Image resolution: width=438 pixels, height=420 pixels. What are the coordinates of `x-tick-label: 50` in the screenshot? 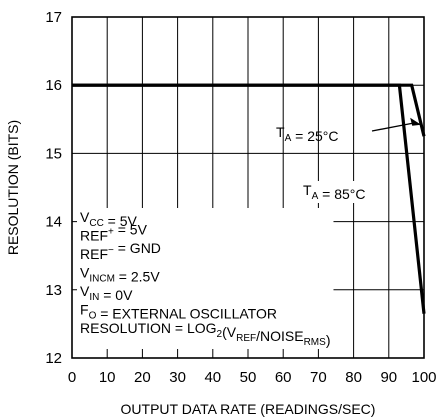 It's located at (248, 377).